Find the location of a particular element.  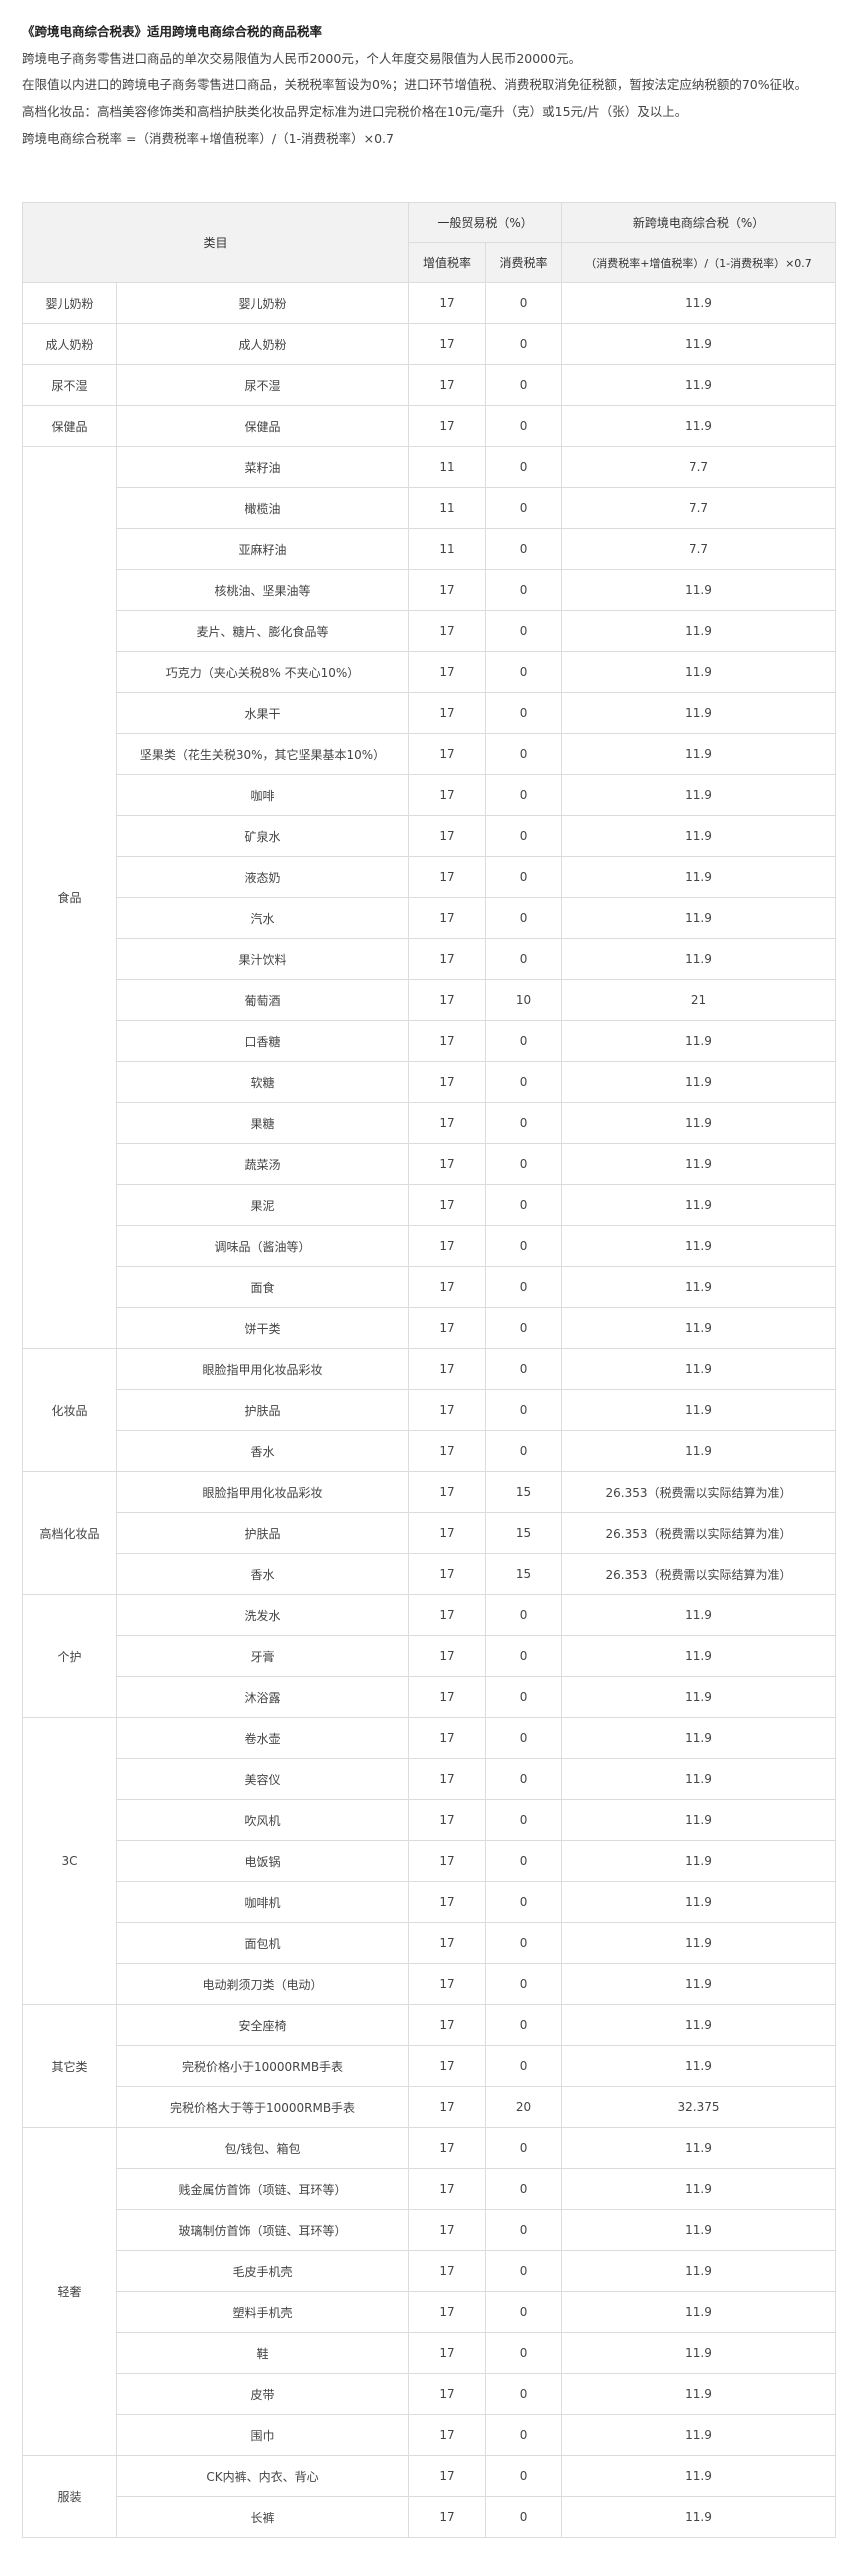

item-name-cell: 贱金属仿首饰（项链、耳环等） is located at coordinates (262, 2189).